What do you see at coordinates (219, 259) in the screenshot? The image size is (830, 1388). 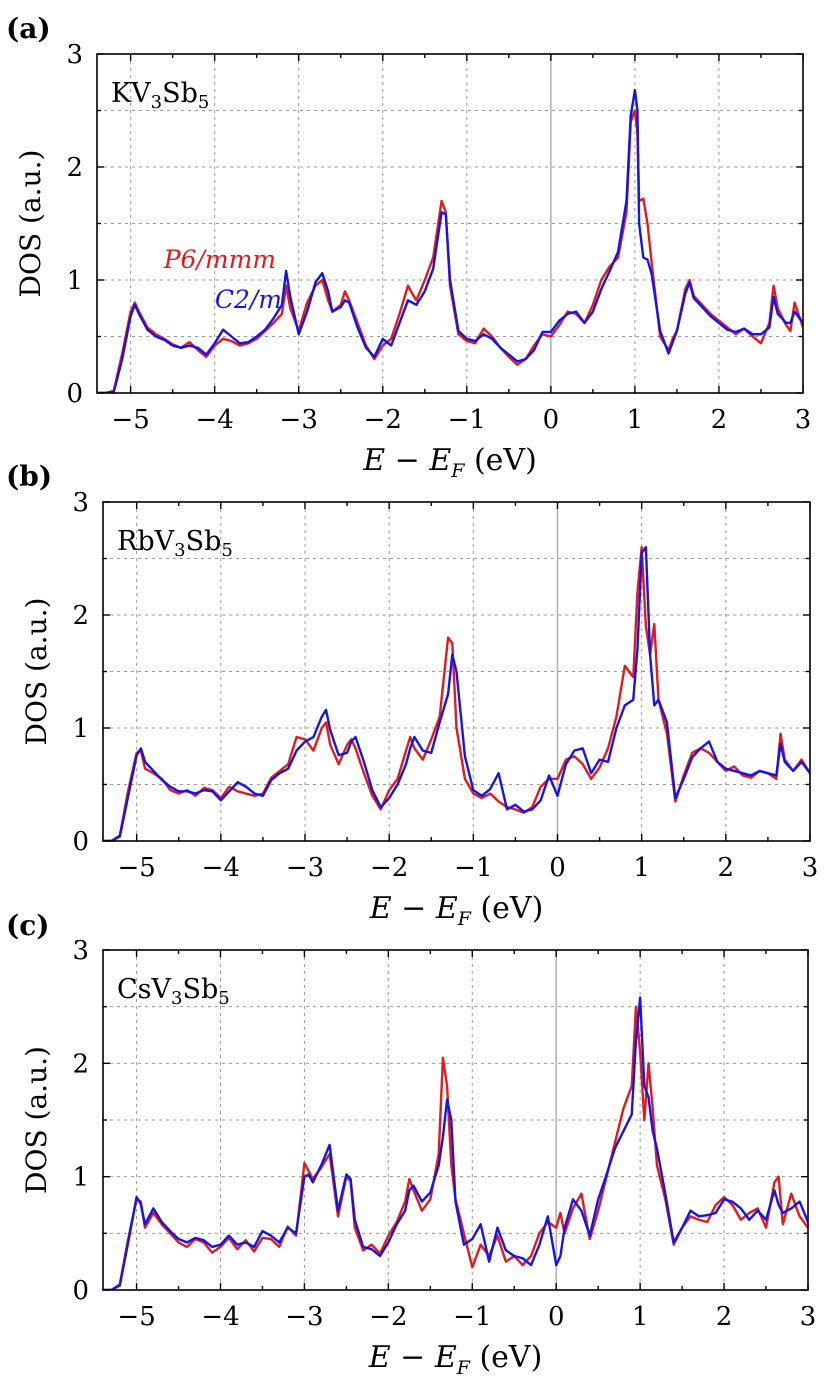 I see `legend-label-p6mmm: P6/mmm` at bounding box center [219, 259].